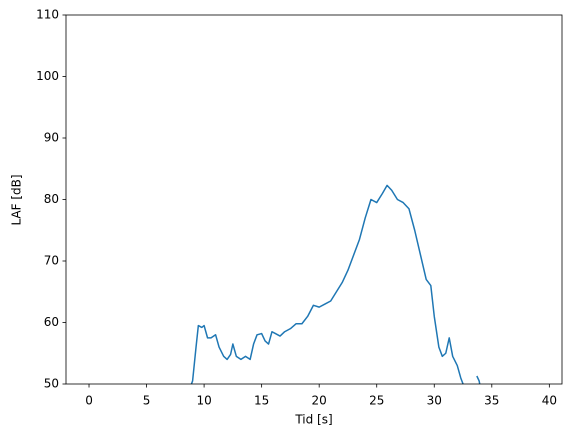  What do you see at coordinates (89, 401) in the screenshot?
I see `x-tick-label: 0` at bounding box center [89, 401].